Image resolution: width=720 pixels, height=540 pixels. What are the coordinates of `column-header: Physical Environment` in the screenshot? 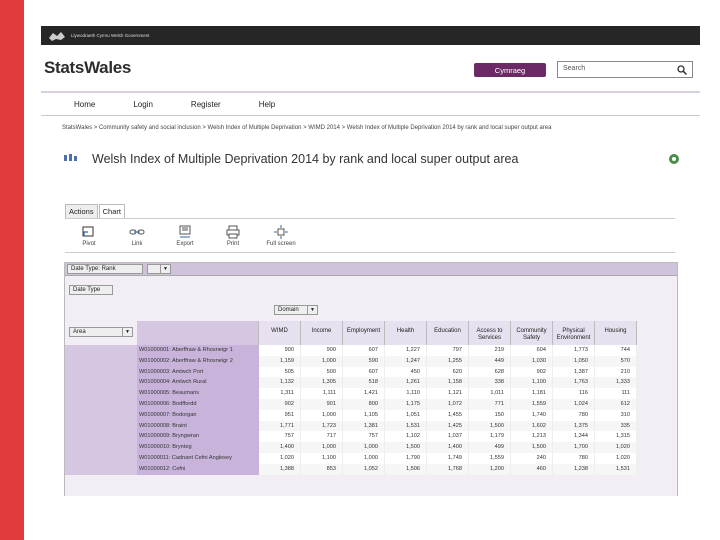 It's located at (574, 333).